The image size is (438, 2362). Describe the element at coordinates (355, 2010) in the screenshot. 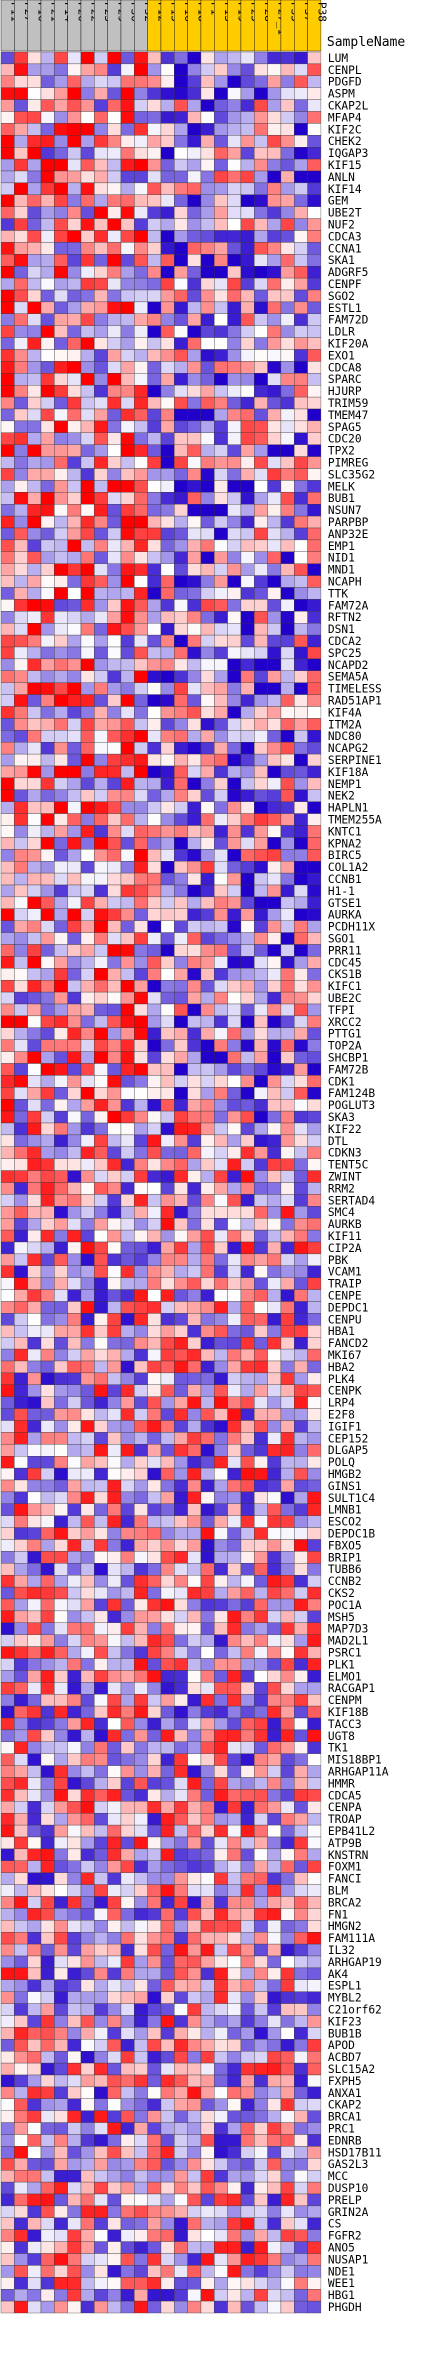

I see `row-label: C21orf62` at that location.